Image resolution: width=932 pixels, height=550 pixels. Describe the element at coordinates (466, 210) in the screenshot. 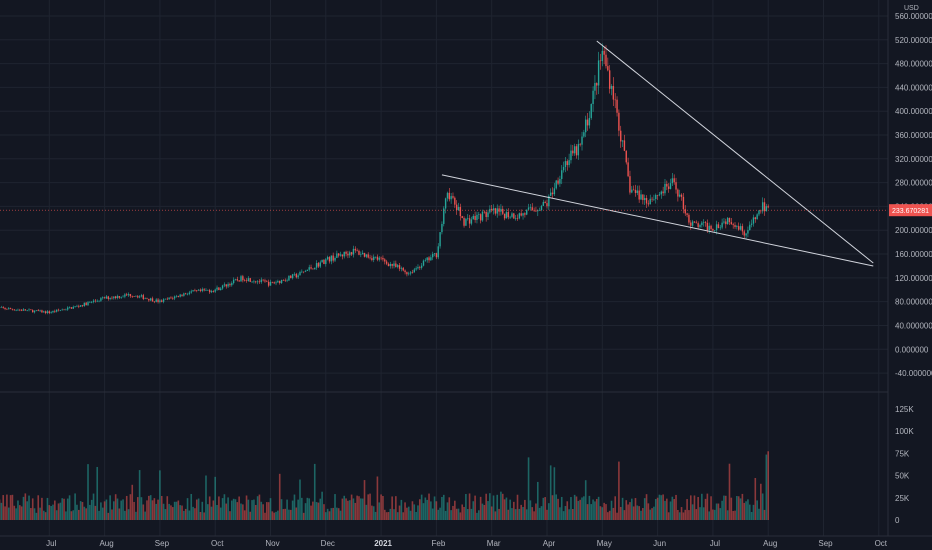

I see `current-price-marker: 233.670281` at that location.